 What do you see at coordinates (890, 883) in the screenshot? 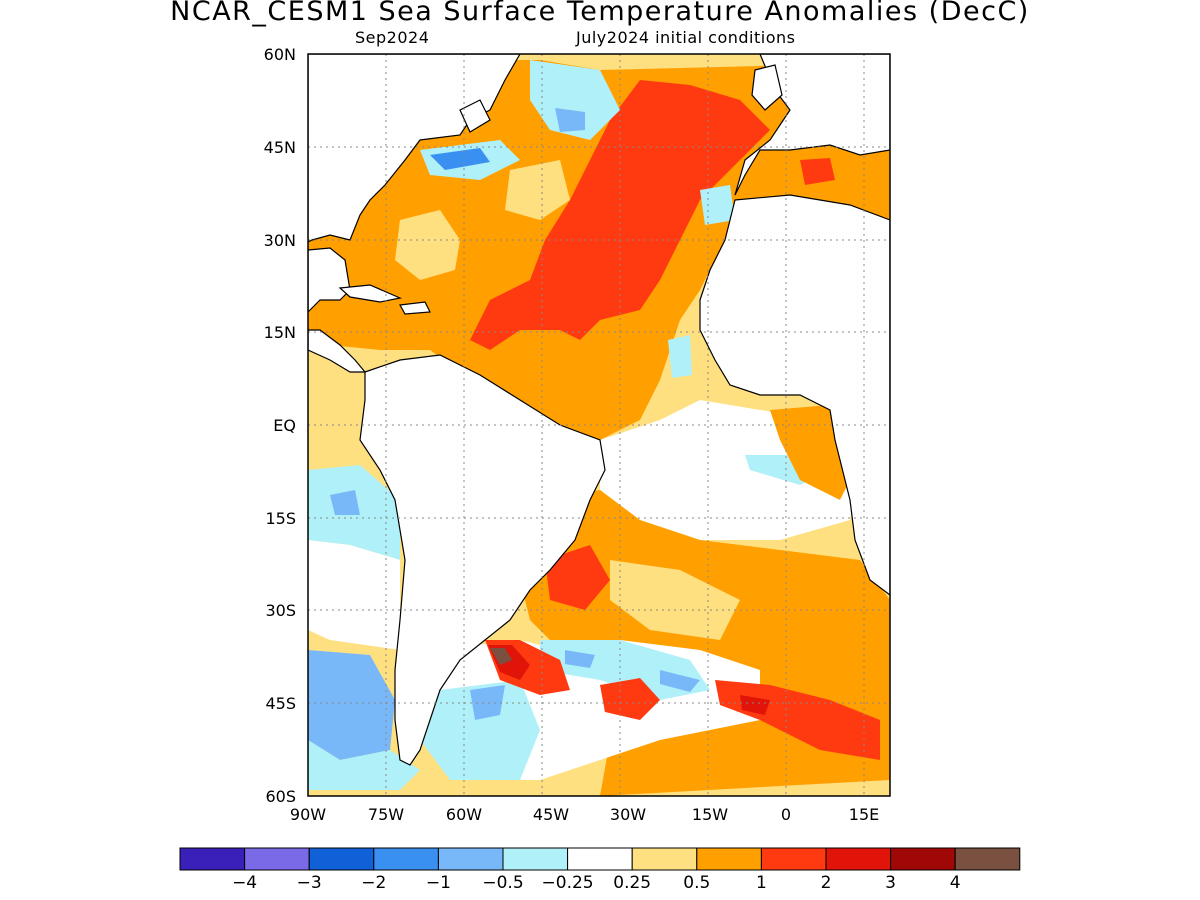
I see `colorbar-label: 3` at bounding box center [890, 883].